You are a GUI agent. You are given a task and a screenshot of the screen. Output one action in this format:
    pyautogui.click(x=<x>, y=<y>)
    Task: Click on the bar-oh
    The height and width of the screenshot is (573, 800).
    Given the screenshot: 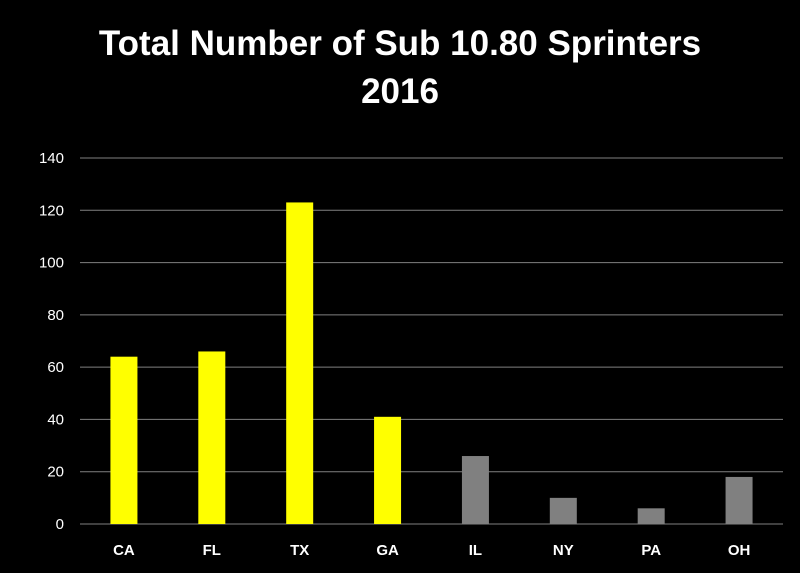 What is the action you would take?
    pyautogui.click(x=739, y=500)
    